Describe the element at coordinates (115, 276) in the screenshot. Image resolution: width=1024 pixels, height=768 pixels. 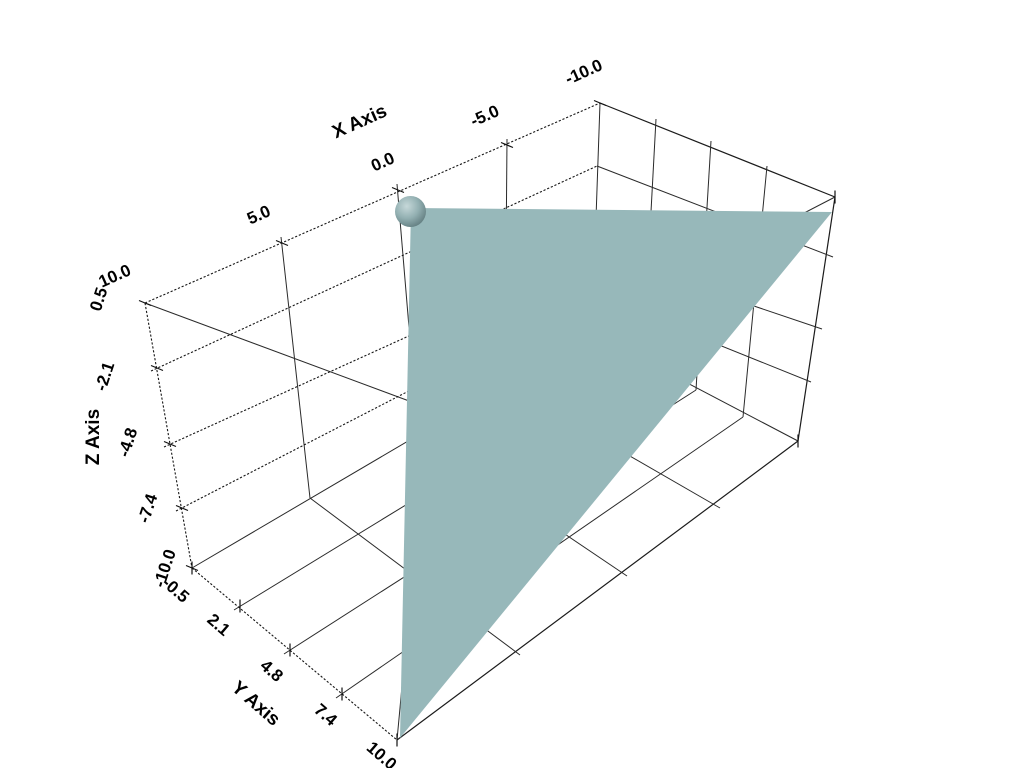
I see `x-tick-label: 10.0` at that location.